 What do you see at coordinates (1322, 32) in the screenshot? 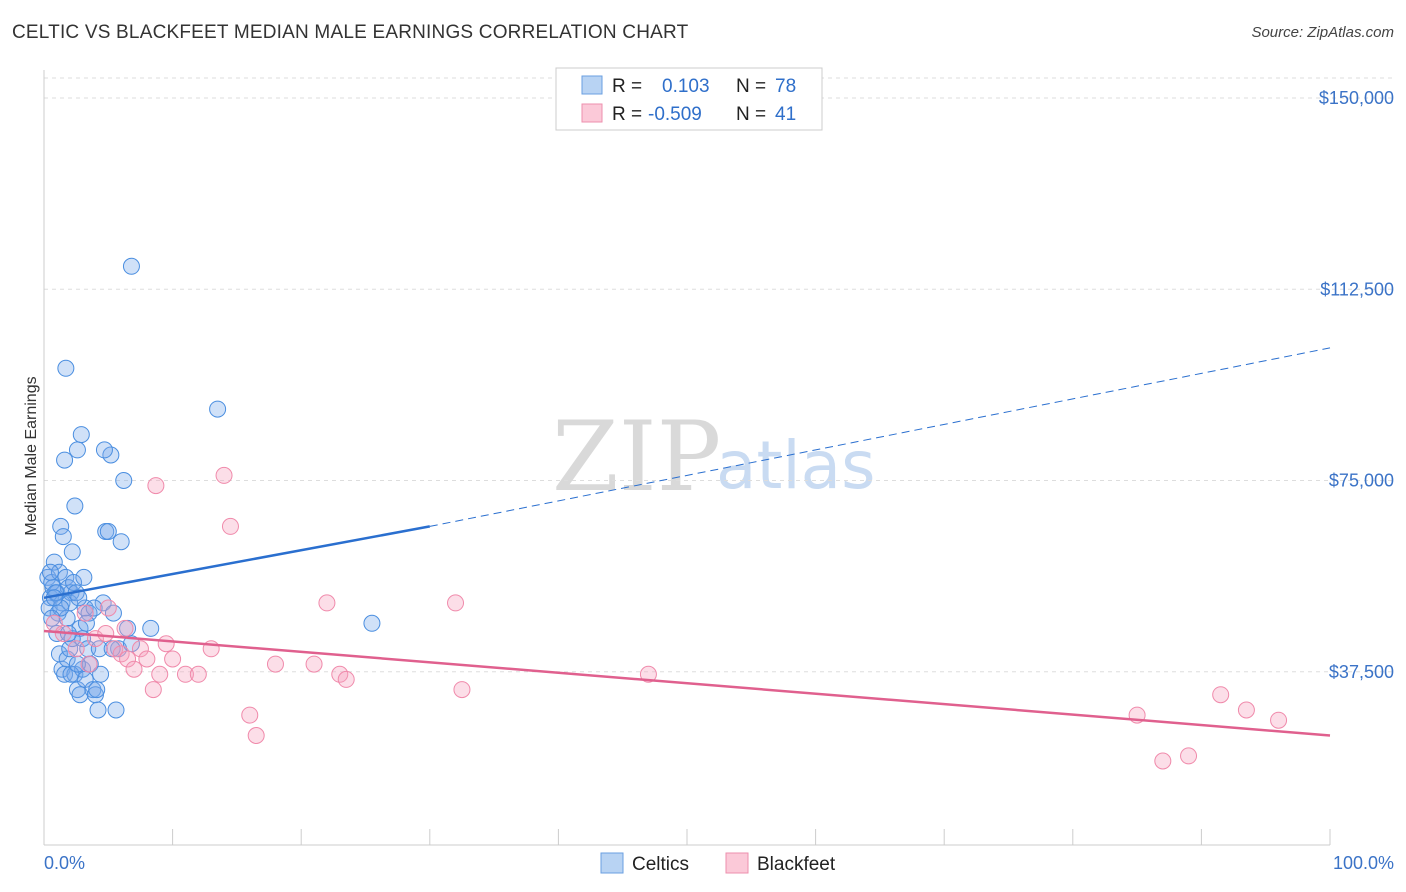
I see `source-label: Source: ZipAtlas.com` at bounding box center [1322, 32].